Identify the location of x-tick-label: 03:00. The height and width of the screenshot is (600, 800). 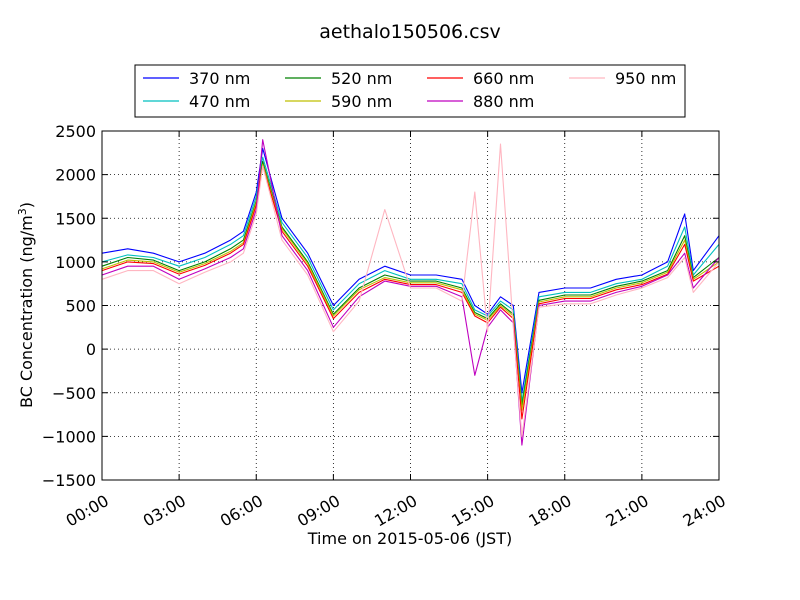
(164, 511).